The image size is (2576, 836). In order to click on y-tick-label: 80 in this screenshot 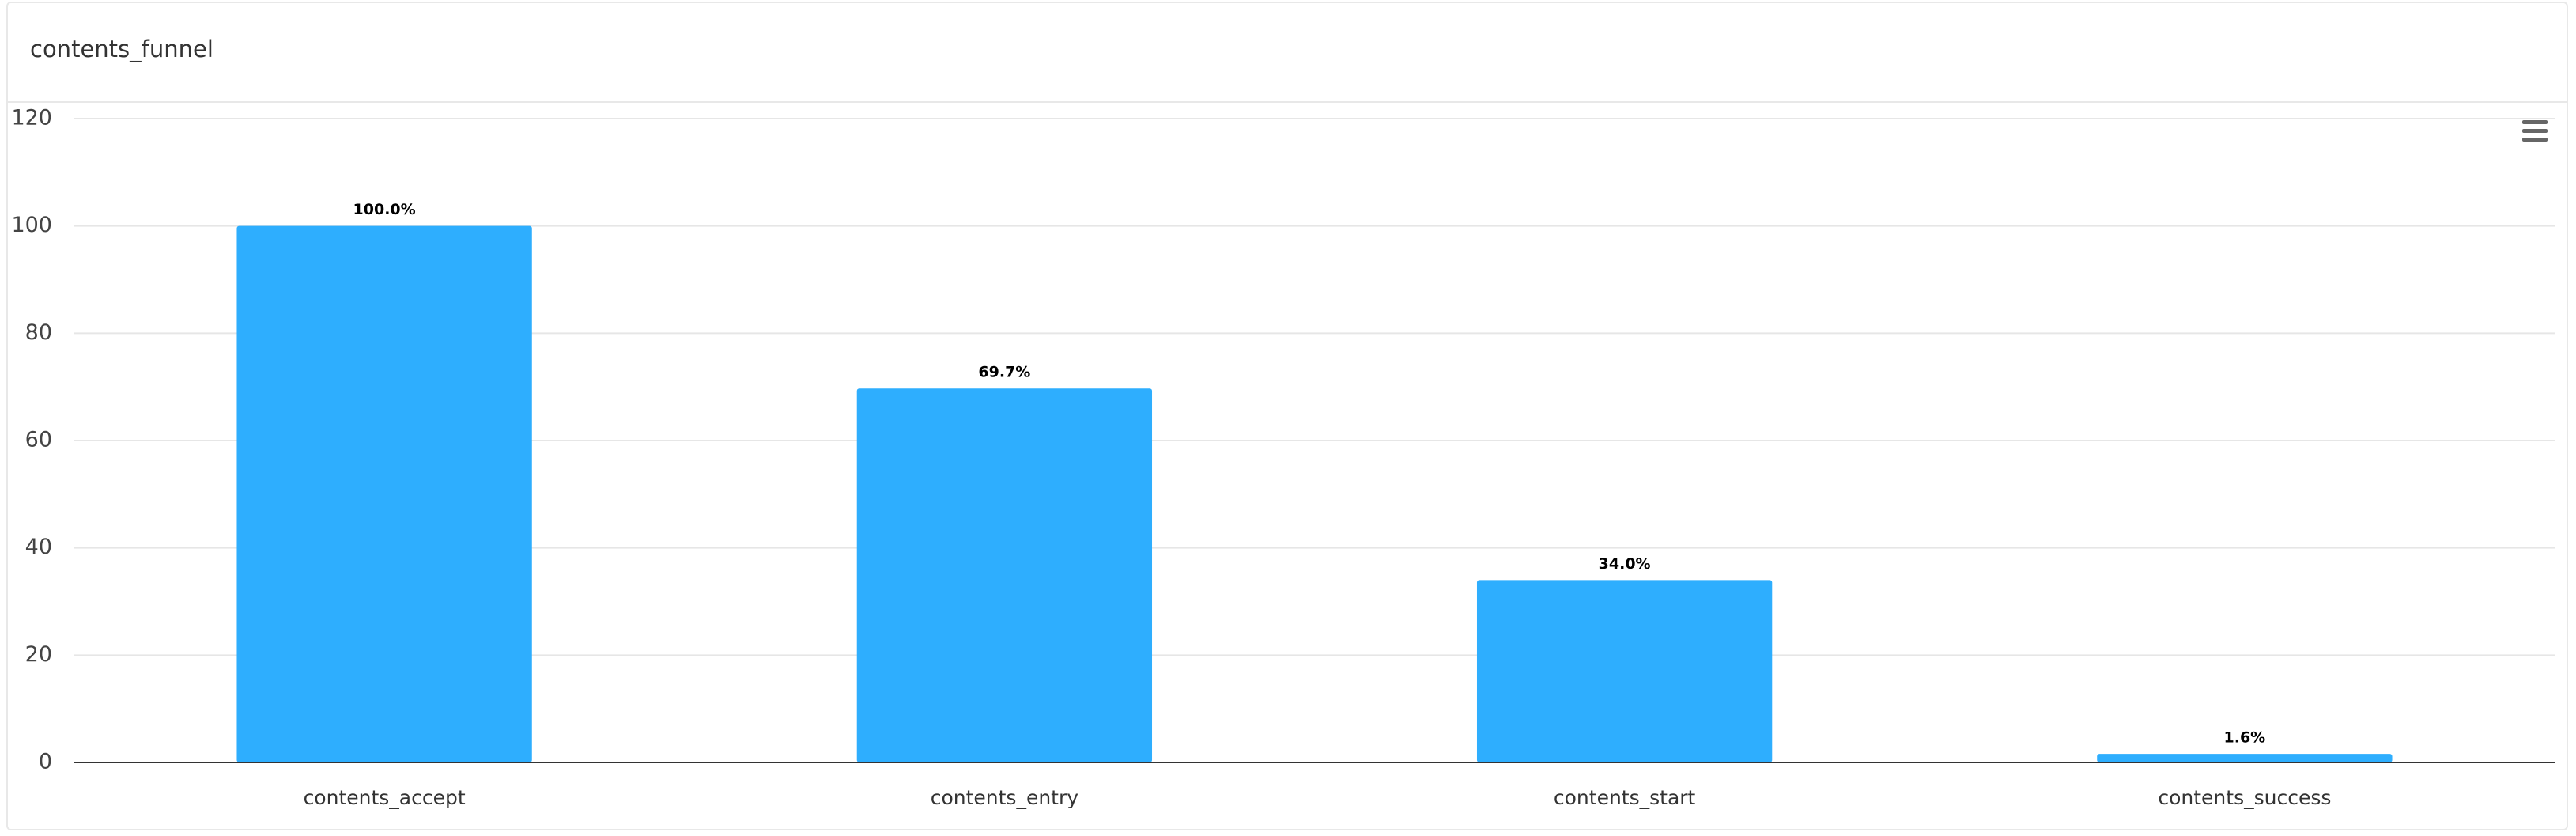, I will do `click(38, 332)`.